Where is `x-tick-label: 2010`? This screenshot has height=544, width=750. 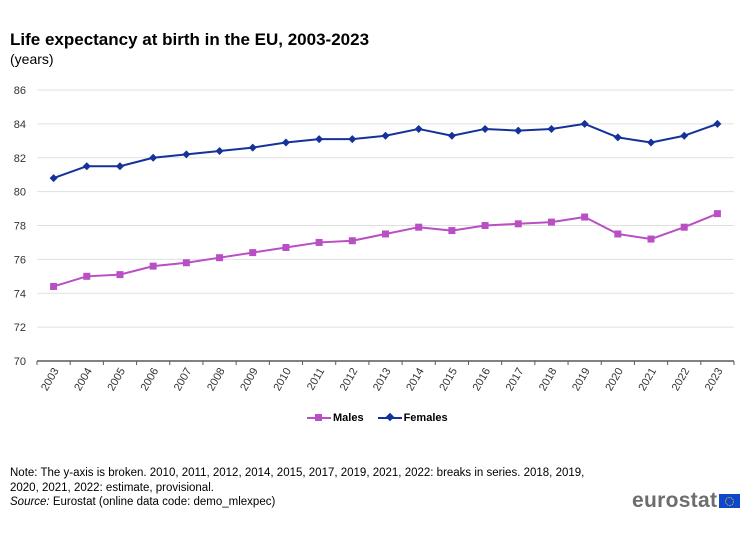 x-tick-label: 2010 is located at coordinates (282, 379).